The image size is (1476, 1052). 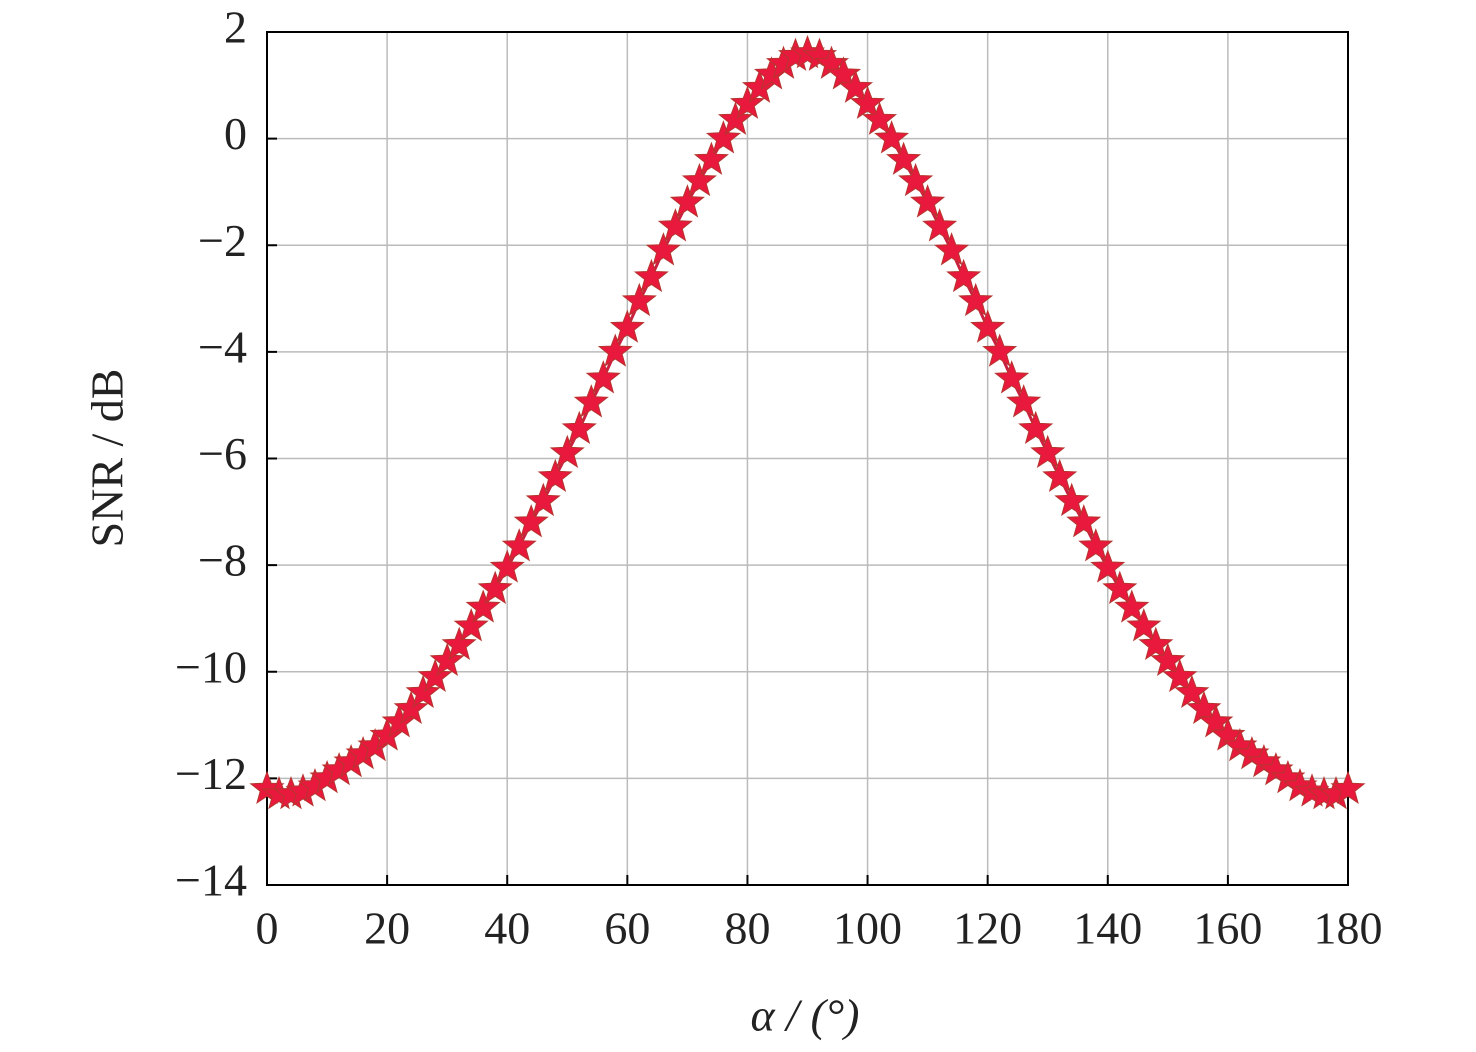 I want to click on y-tick-label: −8, so click(x=222, y=560).